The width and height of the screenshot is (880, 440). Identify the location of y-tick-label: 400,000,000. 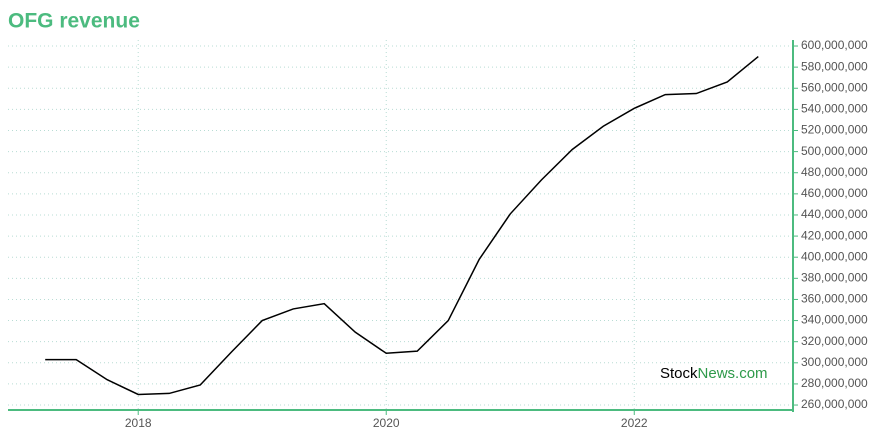
(834, 256).